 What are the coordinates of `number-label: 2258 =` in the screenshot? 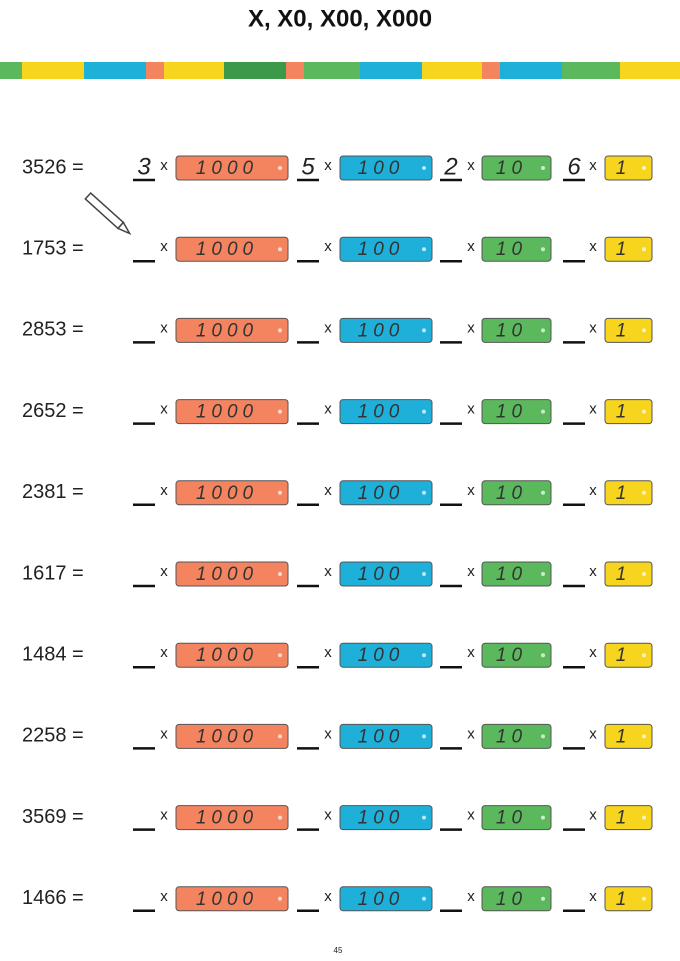 It's located at (53, 736).